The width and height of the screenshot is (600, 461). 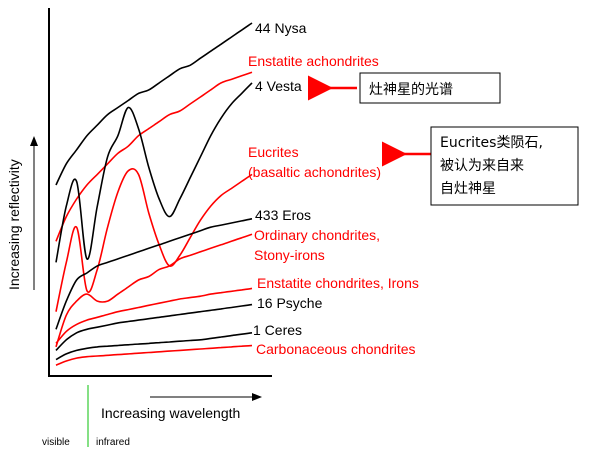 What do you see at coordinates (314, 172) in the screenshot?
I see `svg-text: (basaltic achondrites)` at bounding box center [314, 172].